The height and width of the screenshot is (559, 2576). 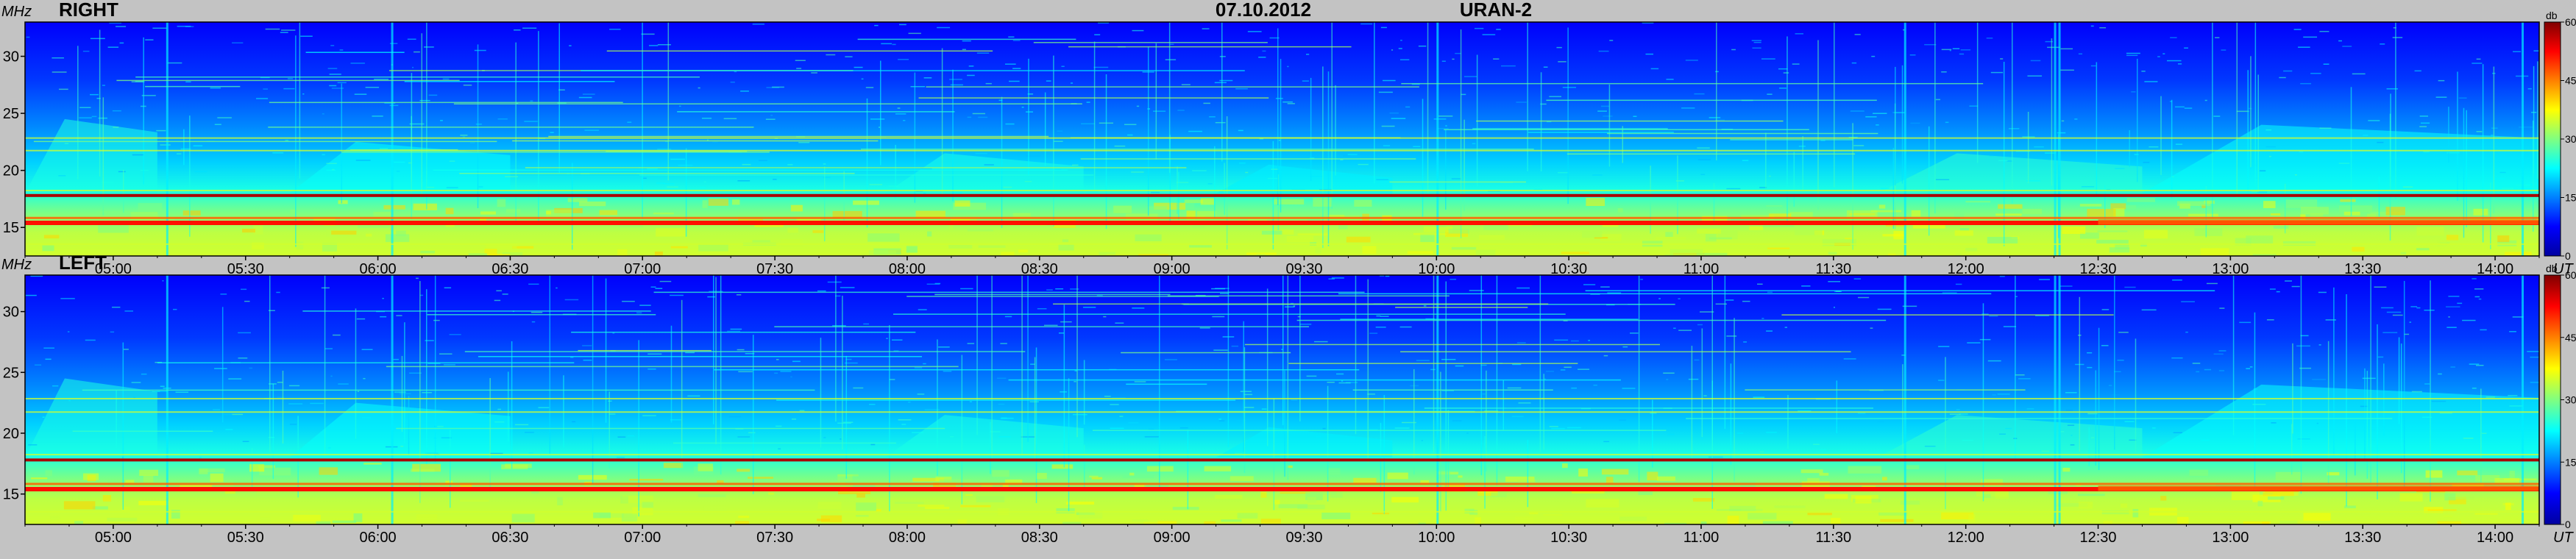 What do you see at coordinates (11, 373) in the screenshot?
I see `y-tick-label: 25` at bounding box center [11, 373].